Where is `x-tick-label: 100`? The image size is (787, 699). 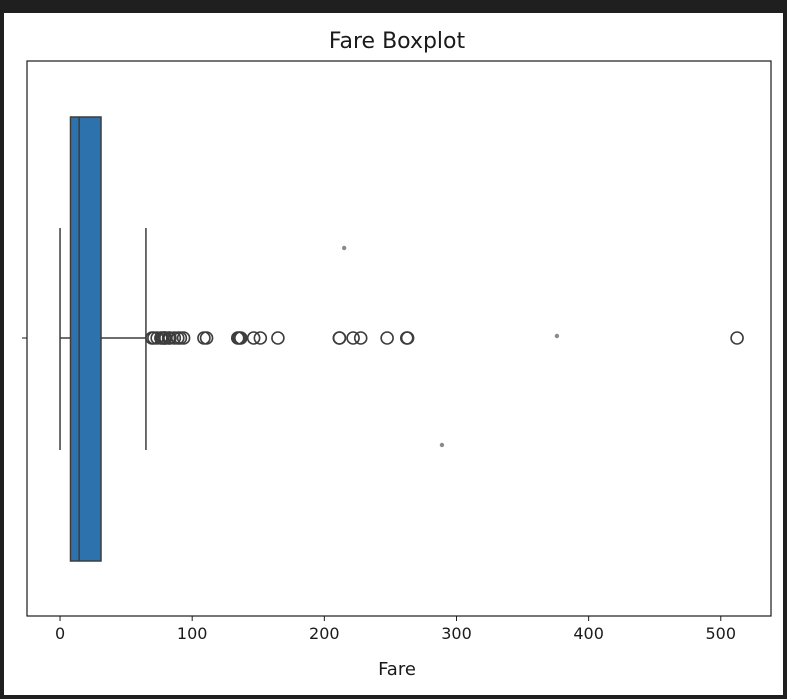 x-tick-label: 100 is located at coordinates (192, 633).